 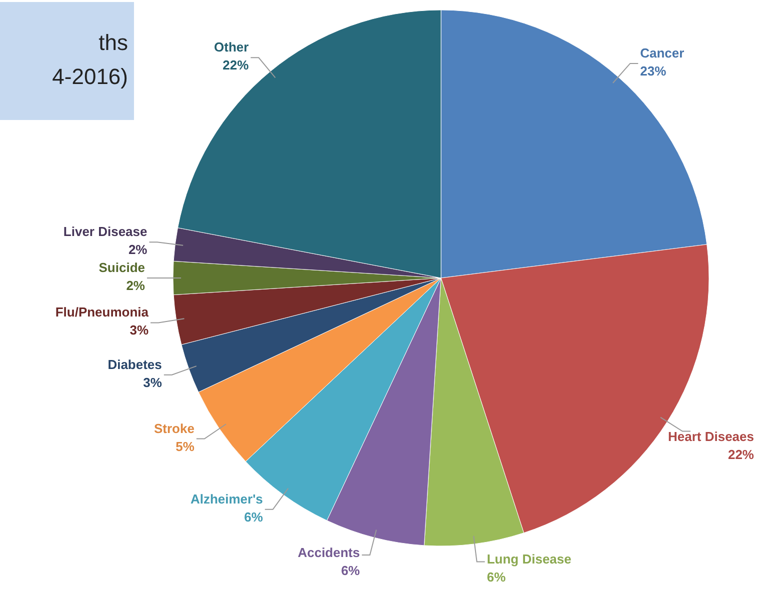 What do you see at coordinates (529, 559) in the screenshot?
I see `slice-label: Lung Disease` at bounding box center [529, 559].